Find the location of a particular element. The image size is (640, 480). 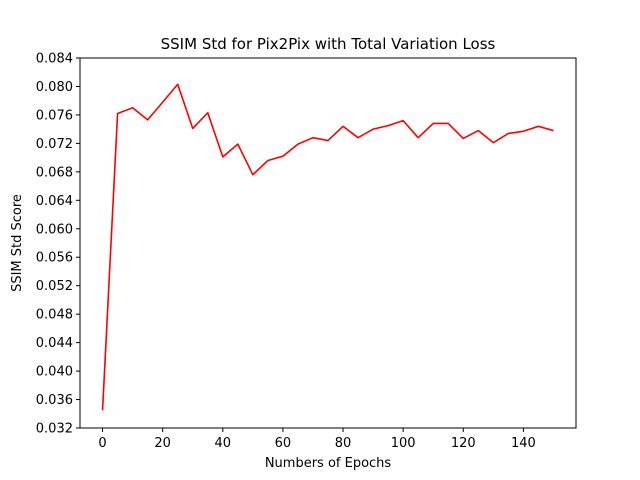

y-tick-label: 0.068 is located at coordinates (54, 172).